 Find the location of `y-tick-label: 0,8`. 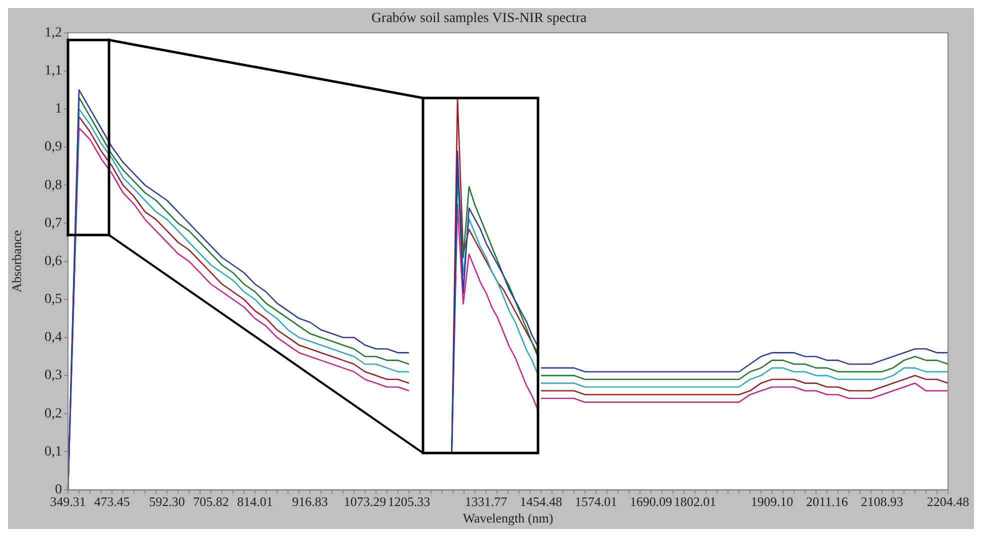

y-tick-label: 0,8 is located at coordinates (53, 185).